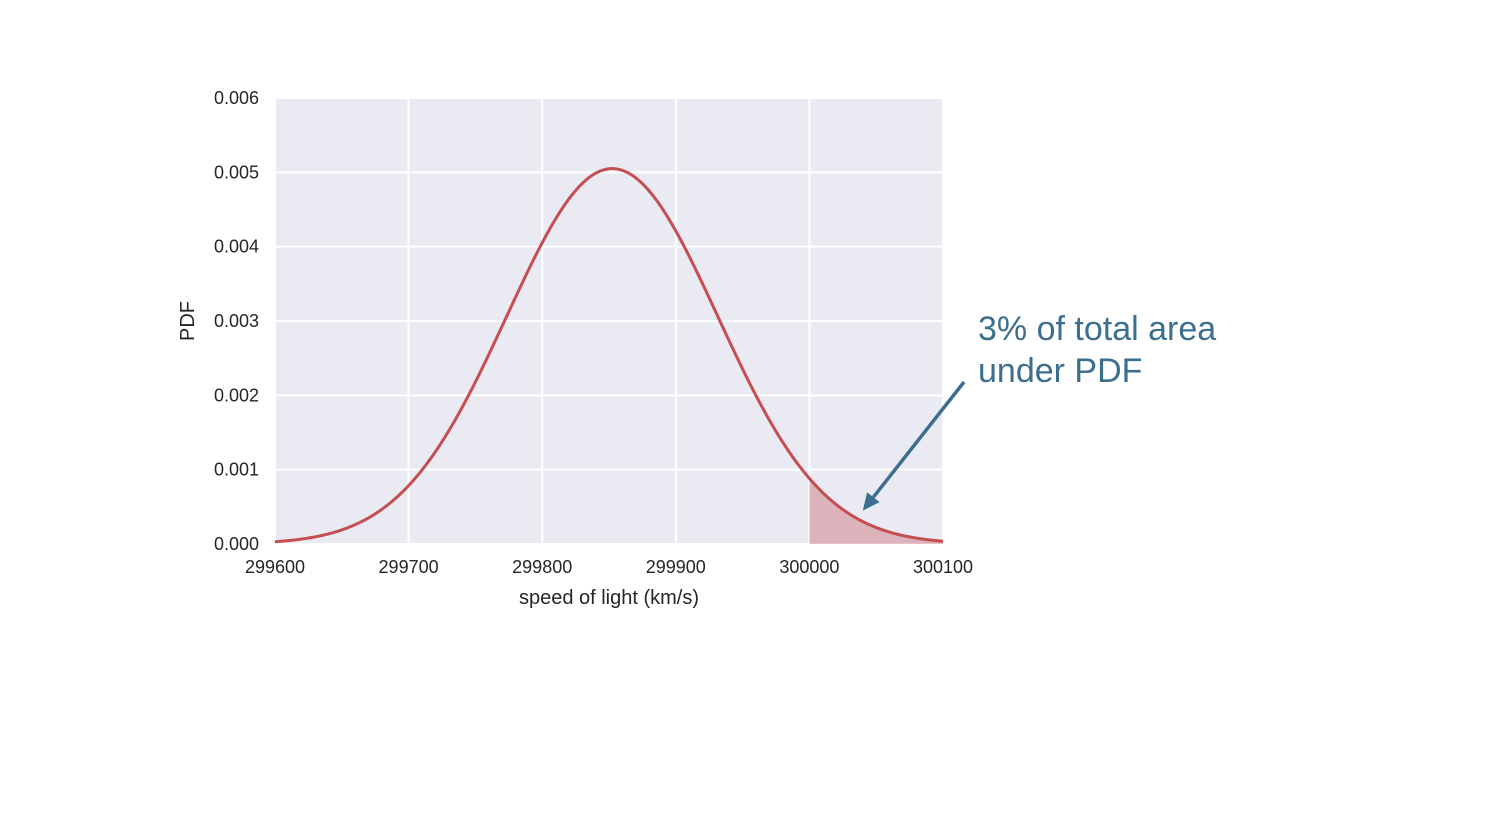  I want to click on x-tick-label: 299600, so click(275, 567).